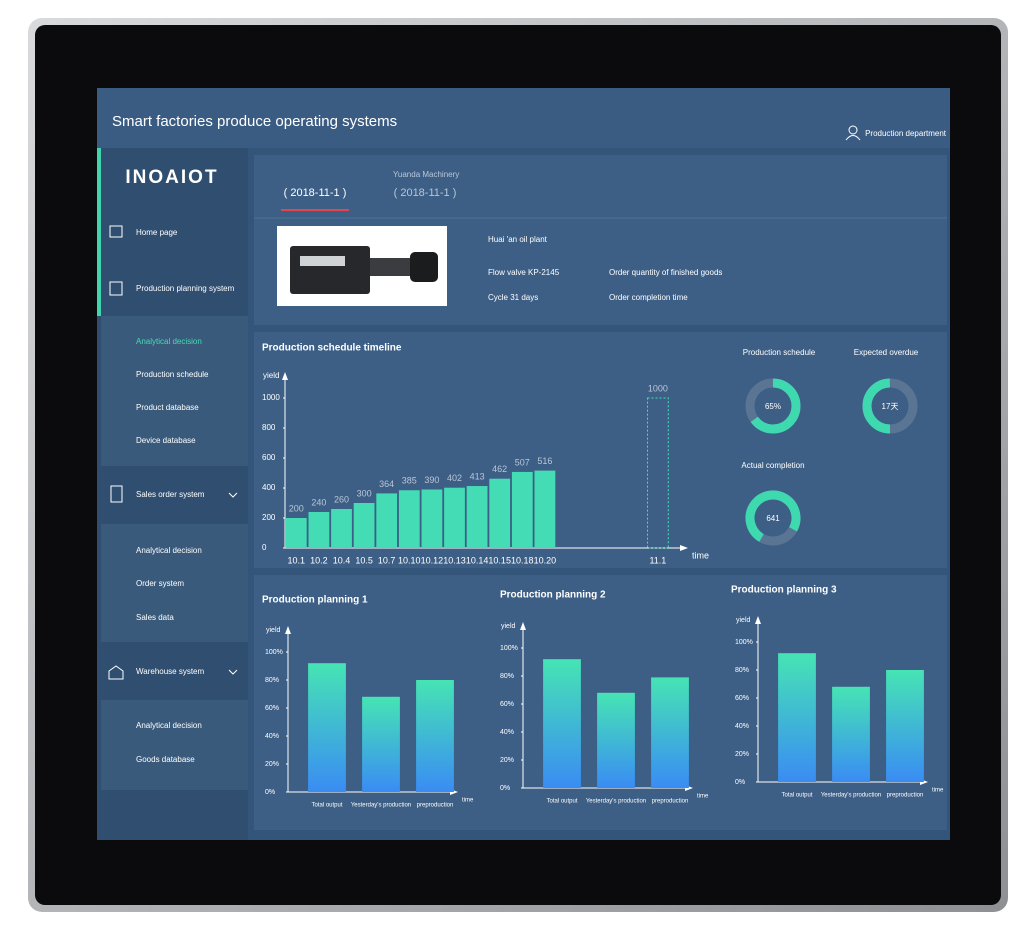 The height and width of the screenshot is (930, 1023). Describe the element at coordinates (170, 671) in the screenshot. I see `menu-item: Warehouse system` at that location.